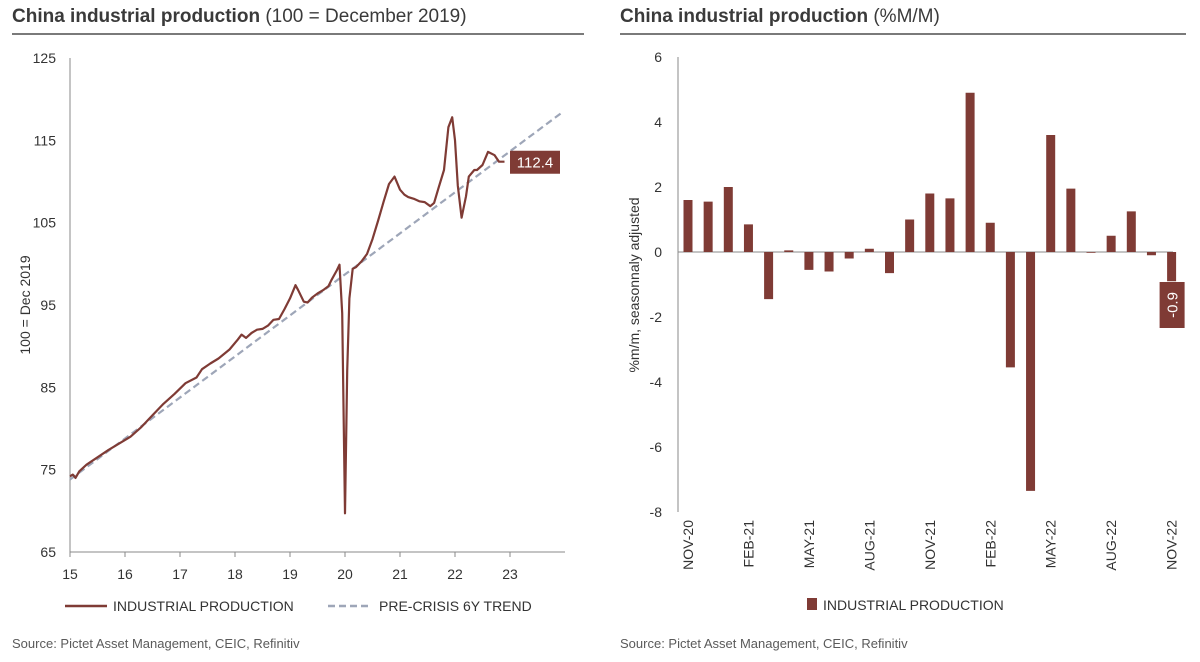 This screenshot has height=662, width=1200. What do you see at coordinates (869, 545) in the screenshot?
I see `x-tick-label: AUG-21` at bounding box center [869, 545].